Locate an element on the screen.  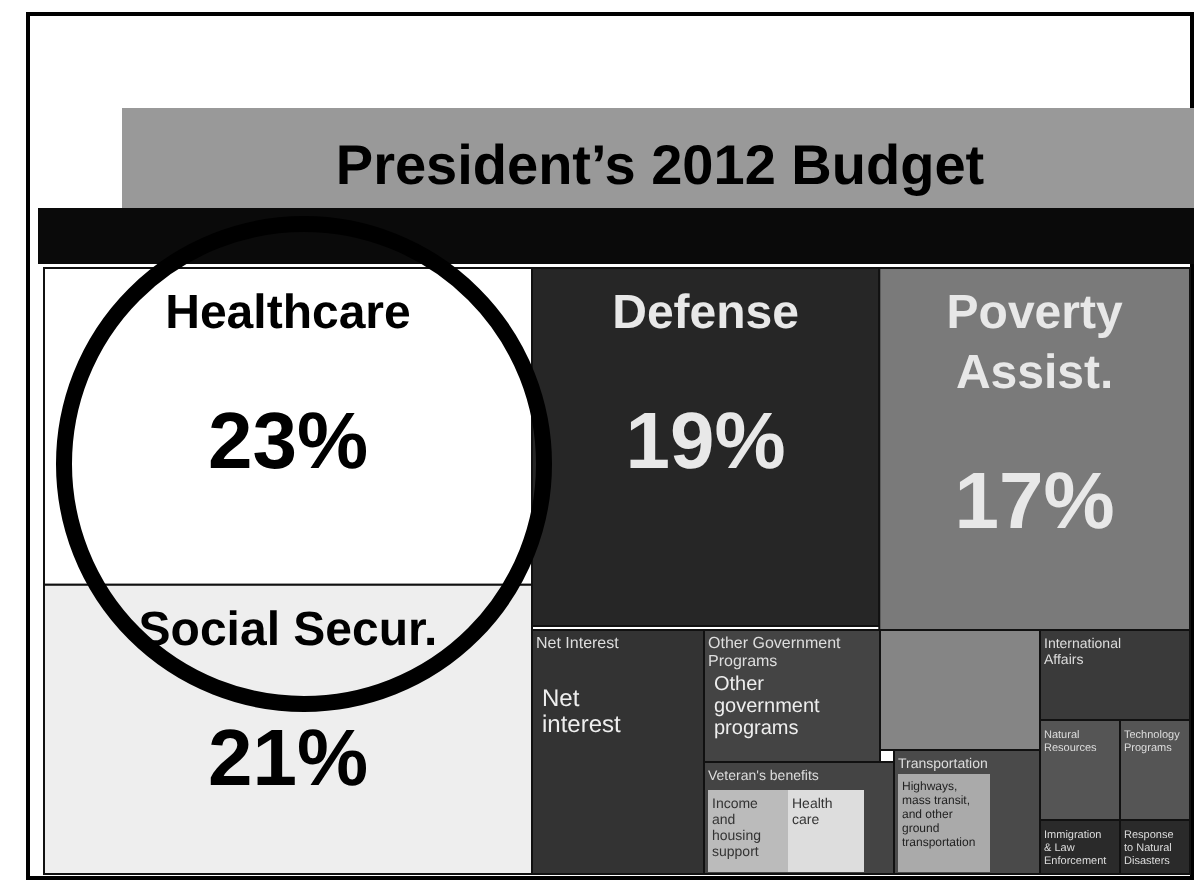
category-label: Poverty Assist. is located at coordinates (1035, 343).